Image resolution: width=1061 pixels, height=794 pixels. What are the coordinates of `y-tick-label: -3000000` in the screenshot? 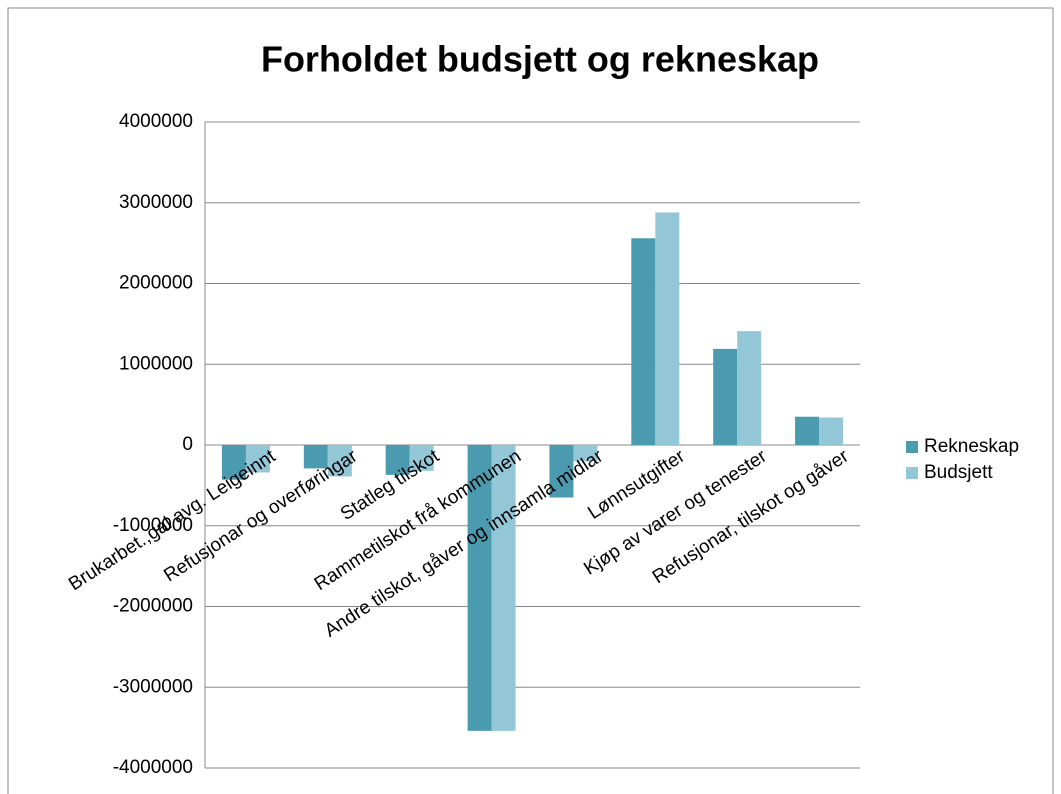 It's located at (153, 686).